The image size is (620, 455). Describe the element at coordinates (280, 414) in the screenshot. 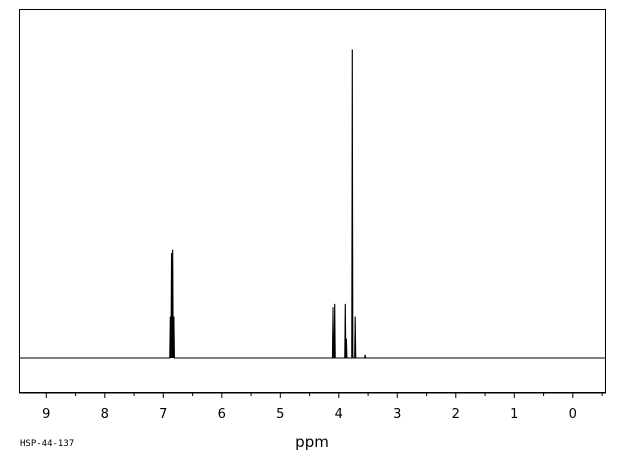

I see `x-tick-label: 5` at that location.